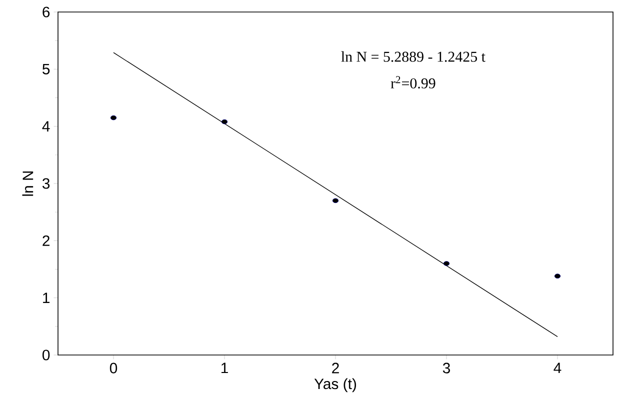  What do you see at coordinates (46, 183) in the screenshot?
I see `y-tick-label: 3` at bounding box center [46, 183].